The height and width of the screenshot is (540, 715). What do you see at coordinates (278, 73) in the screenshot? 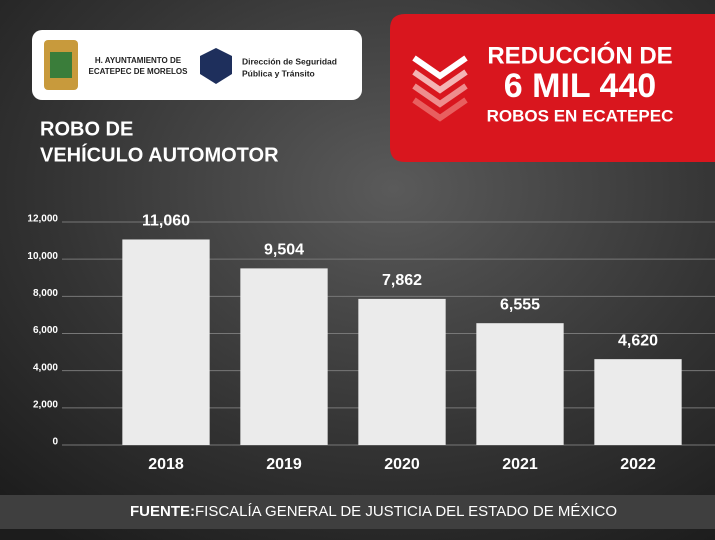
I see `department-line: Pública y Tránsito` at bounding box center [278, 73].